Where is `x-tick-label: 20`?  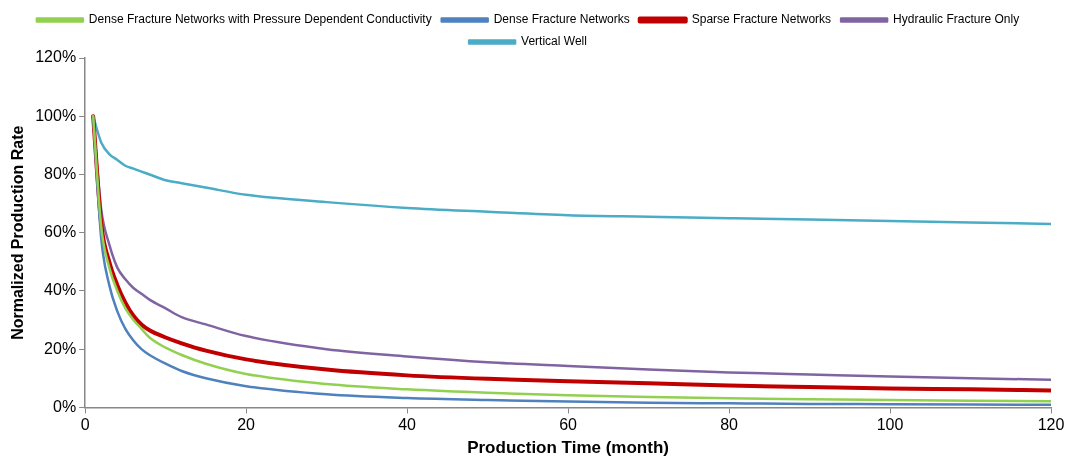 x-tick-label: 20 is located at coordinates (246, 425).